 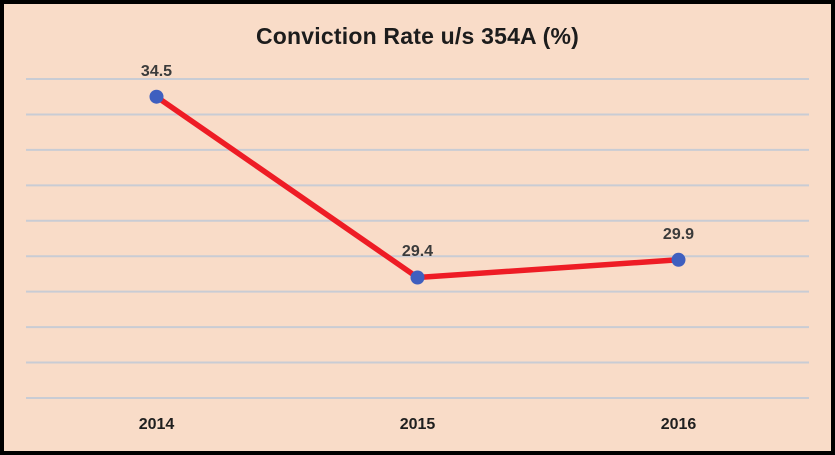 I want to click on data-point-marker-2016, so click(x=678, y=259).